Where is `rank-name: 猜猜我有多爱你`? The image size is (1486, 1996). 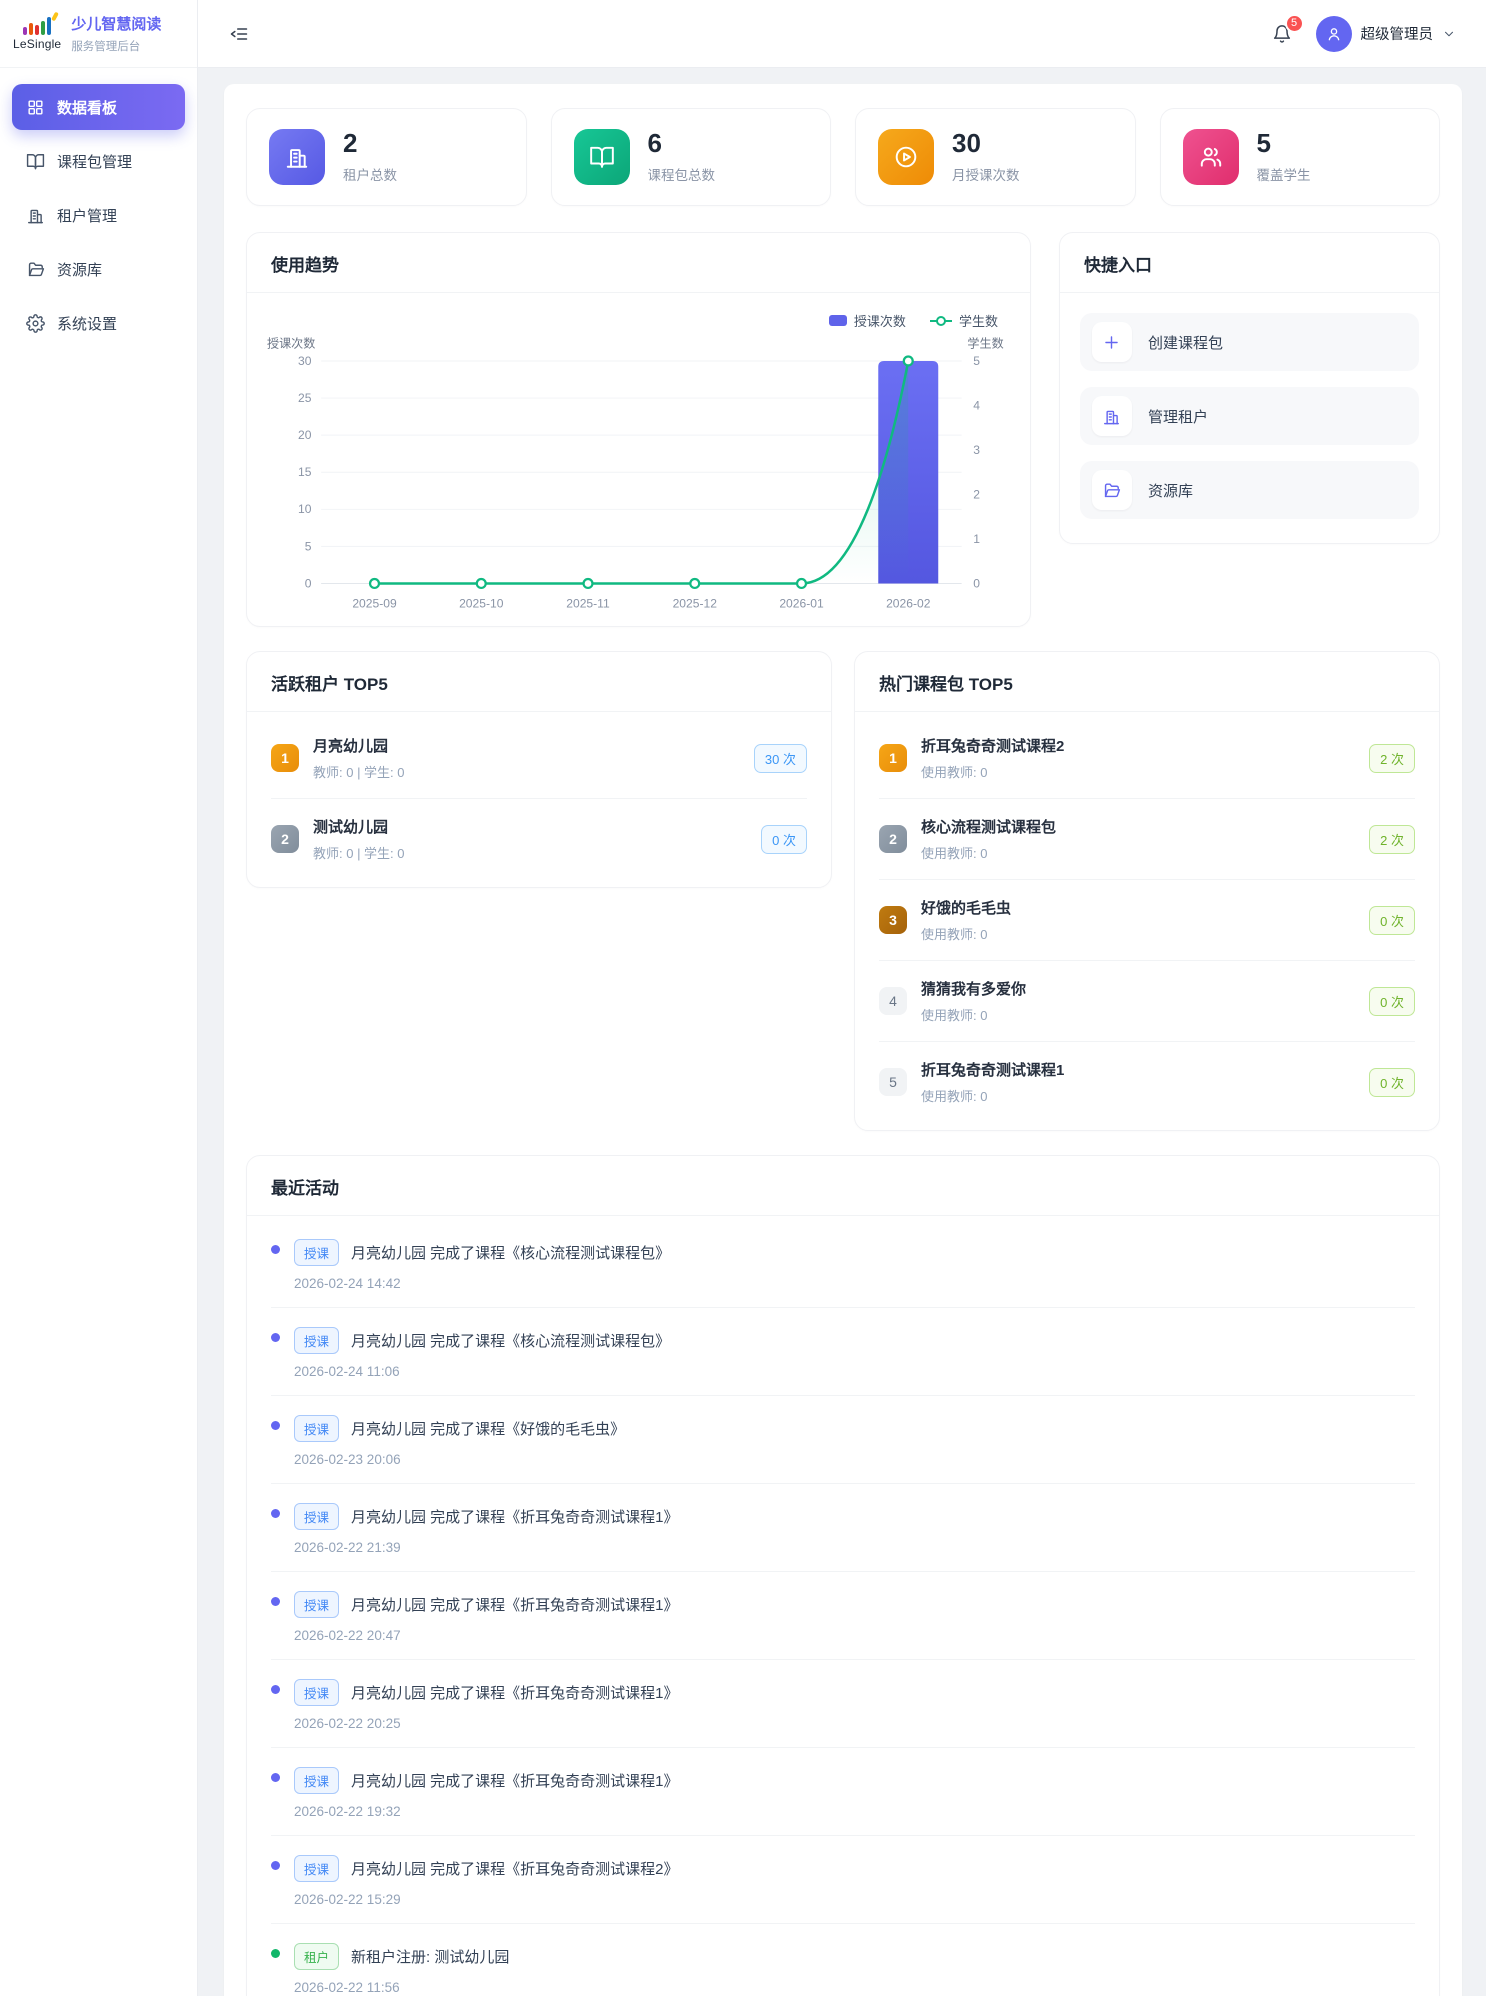 rank-name: 猜猜我有多爱你 is located at coordinates (974, 990).